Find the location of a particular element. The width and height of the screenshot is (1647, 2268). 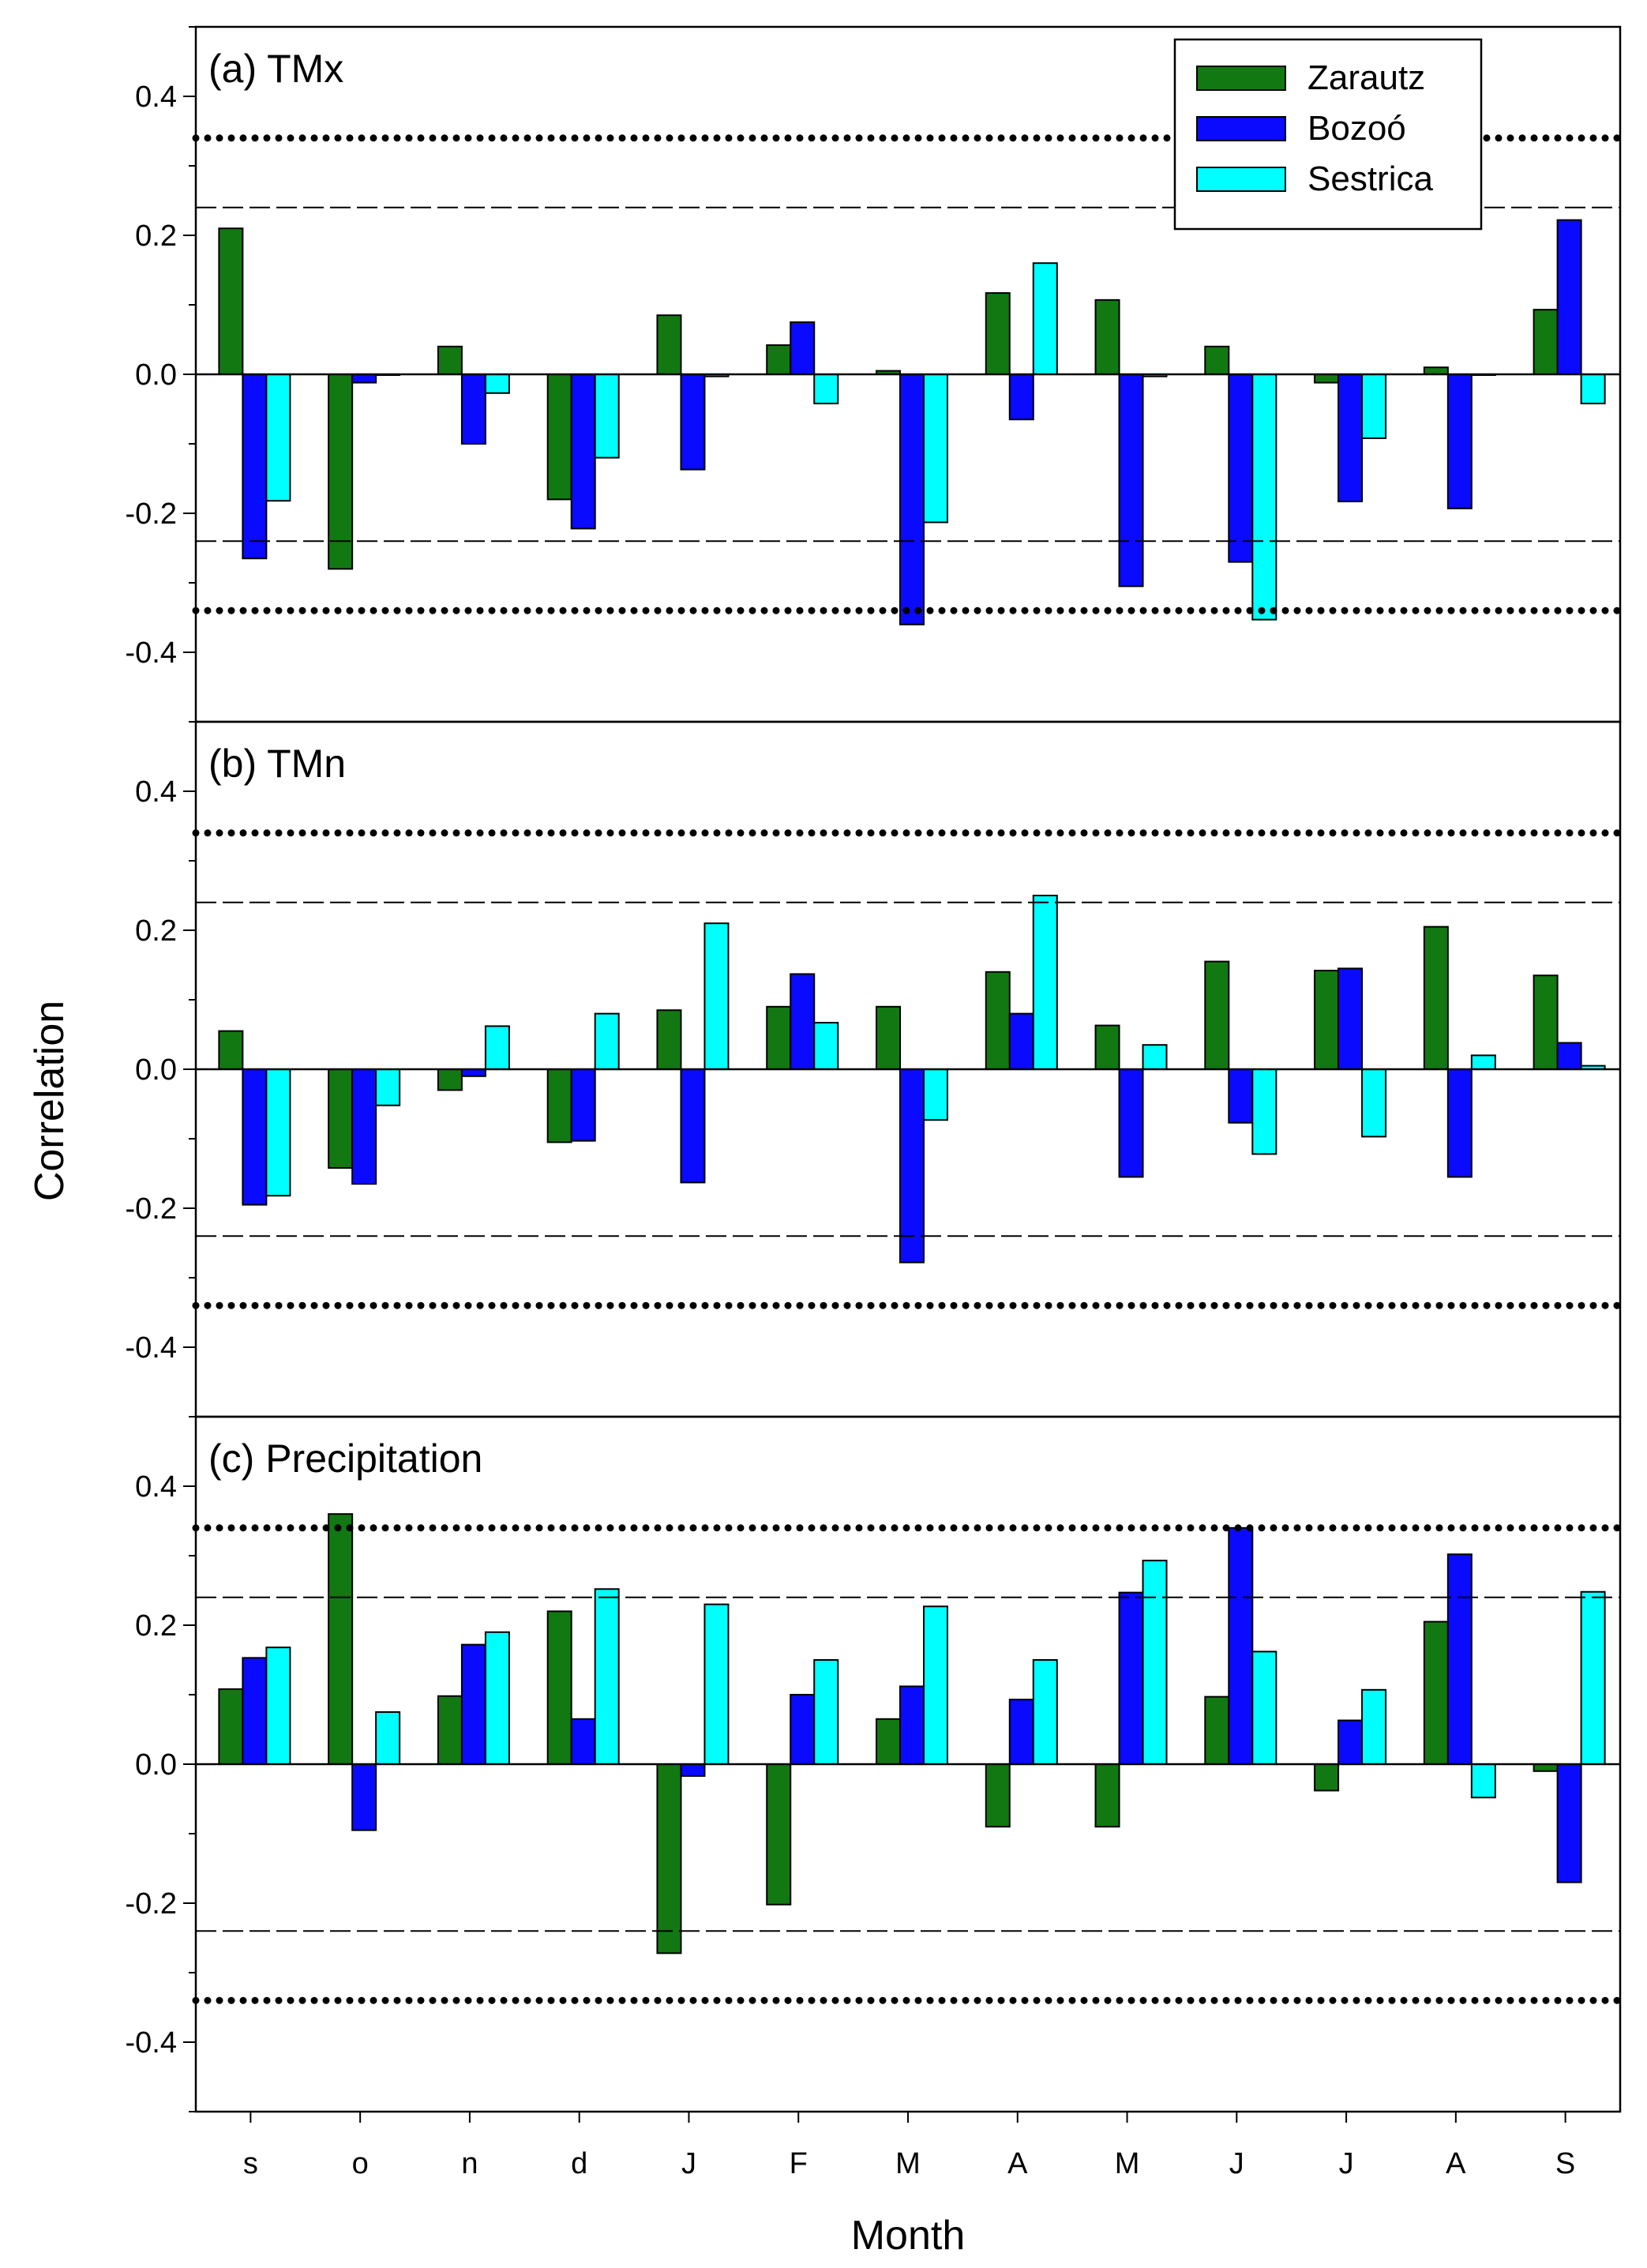

legend-label-bozo: Bozoó is located at coordinates (1356, 128).